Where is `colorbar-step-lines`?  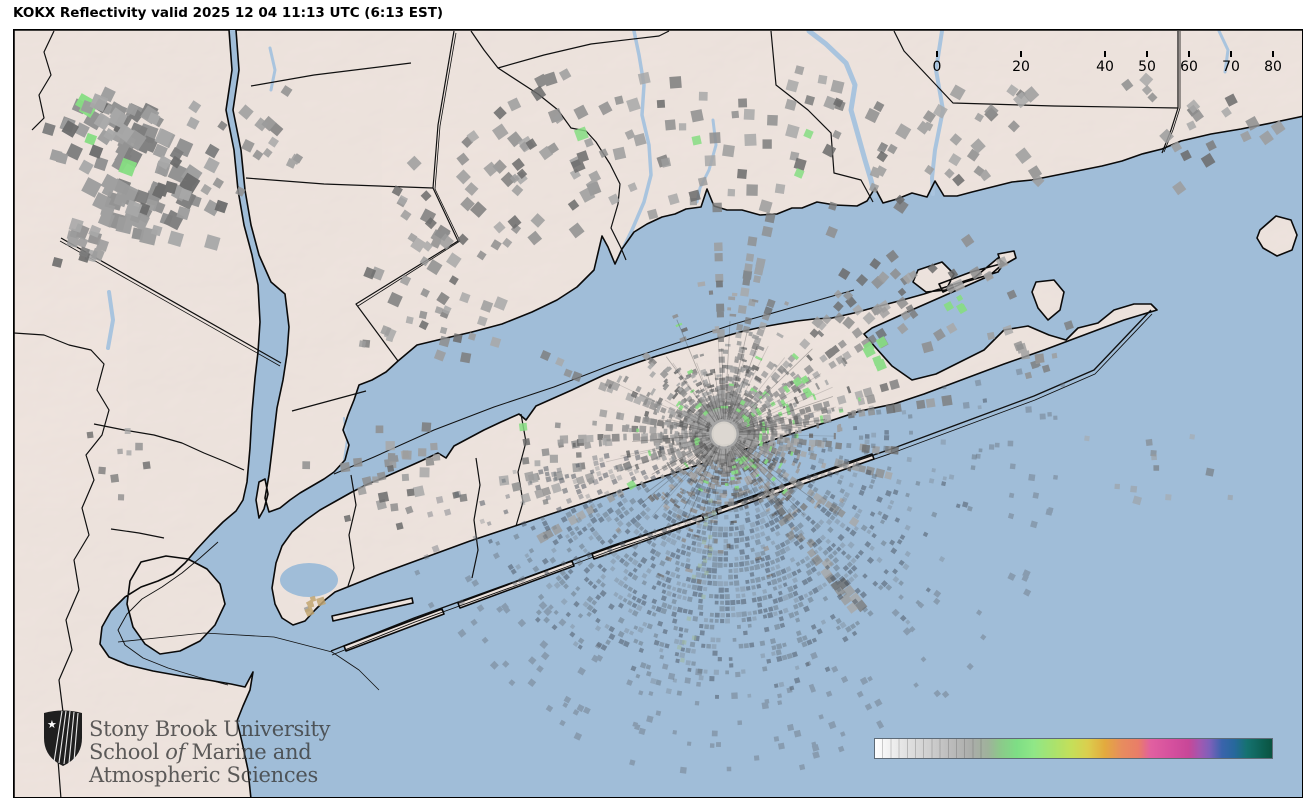
colorbar-step-lines is located at coordinates (929, 748).